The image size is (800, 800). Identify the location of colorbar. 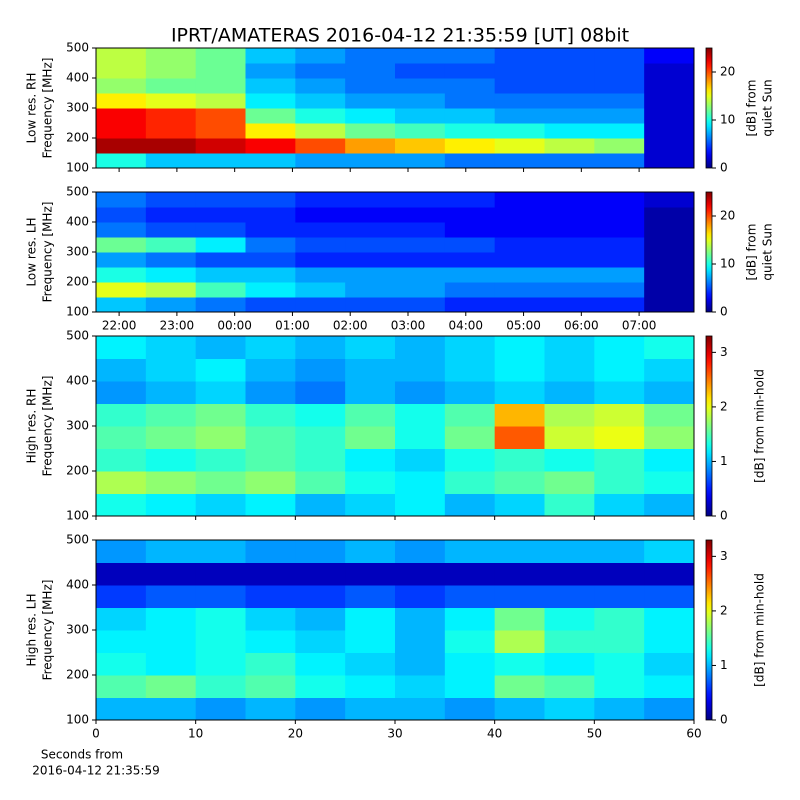
(709, 252).